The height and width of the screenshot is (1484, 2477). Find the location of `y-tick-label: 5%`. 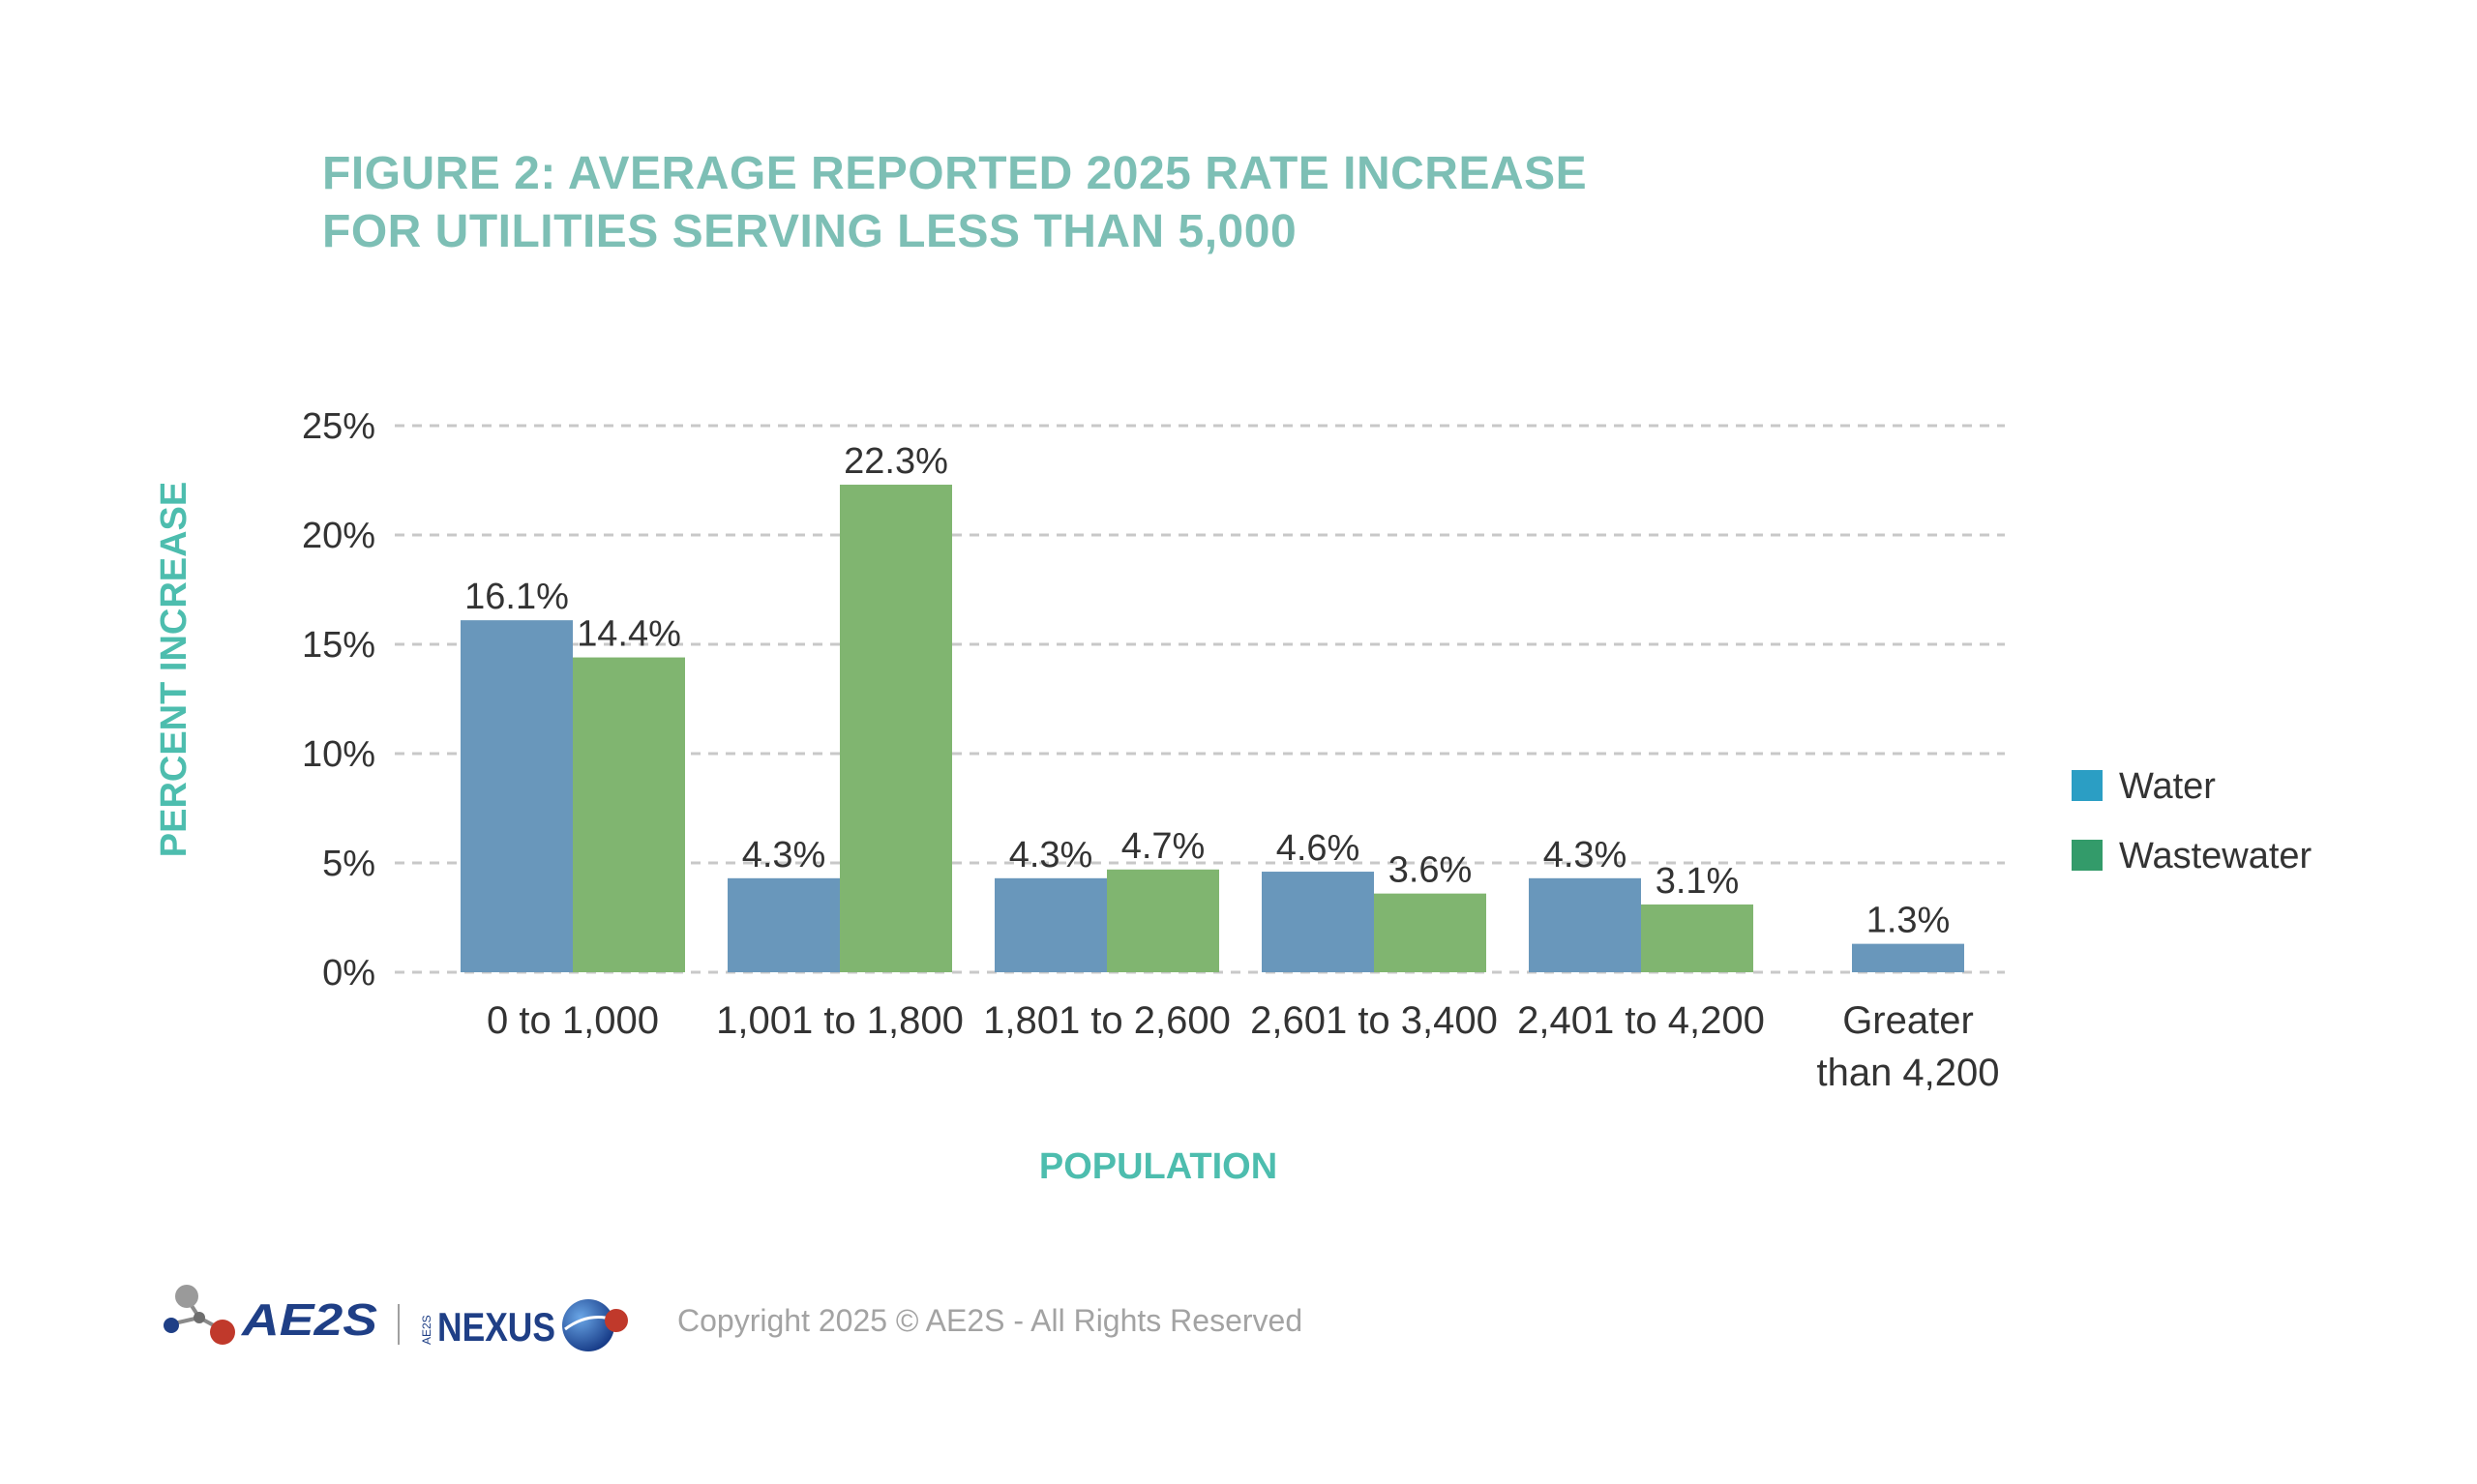

y-tick-label: 5% is located at coordinates (348, 864).